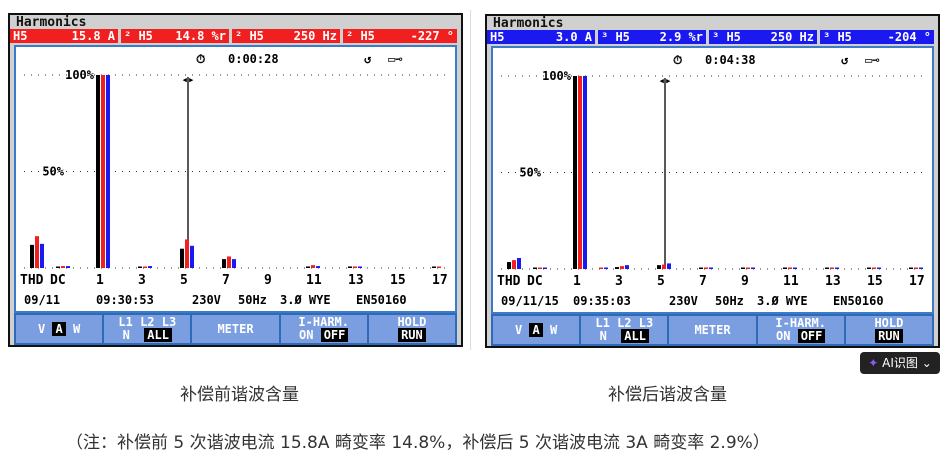  I want to click on x-tick-label: 17, so click(440, 280).